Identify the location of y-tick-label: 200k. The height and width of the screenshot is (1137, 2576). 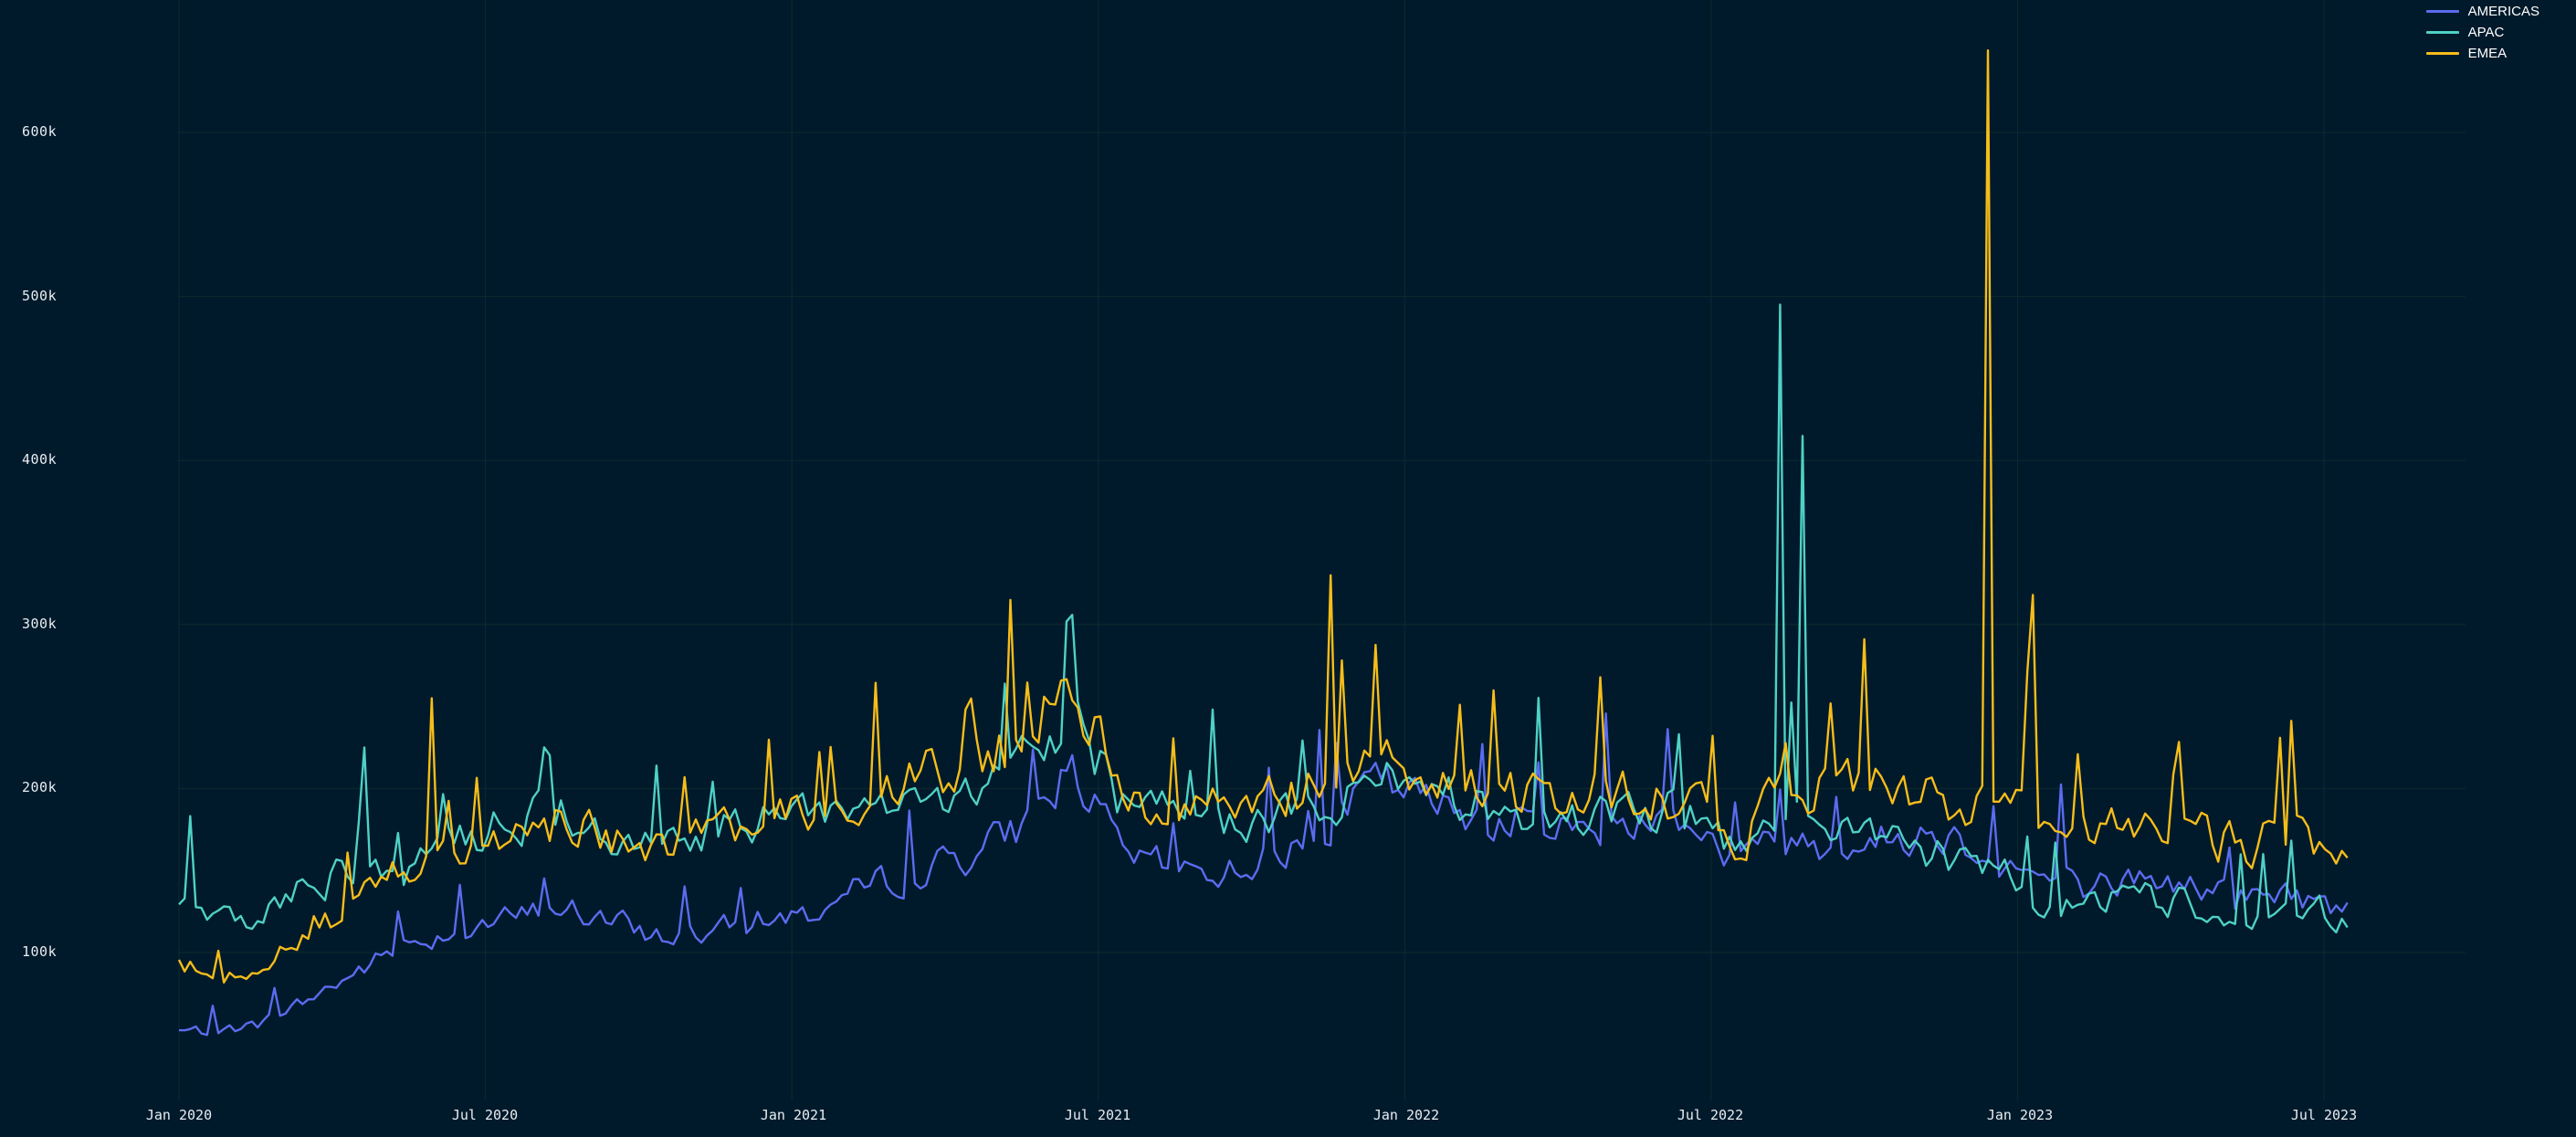
(40, 787).